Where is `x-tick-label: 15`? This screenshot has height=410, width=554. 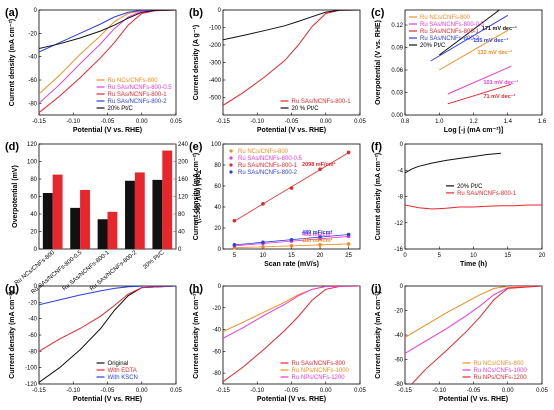 x-tick-label: 15 is located at coordinates (291, 256).